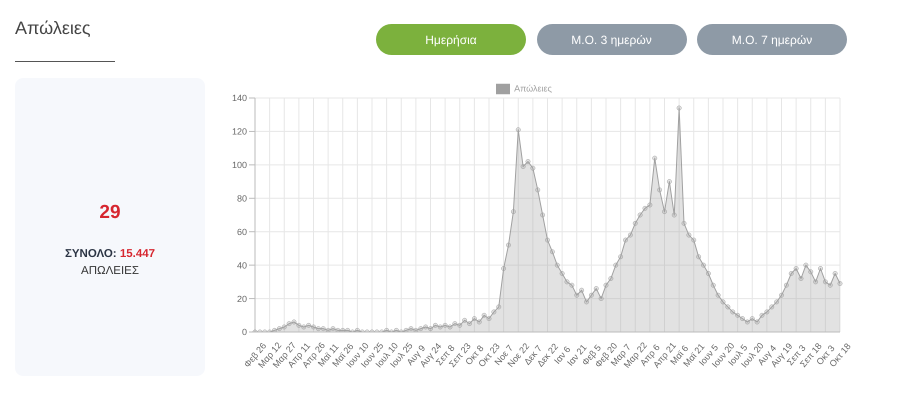 This screenshot has width=900, height=396. Describe the element at coordinates (451, 39) in the screenshot. I see `toggle-button: Ημερήσια` at that location.